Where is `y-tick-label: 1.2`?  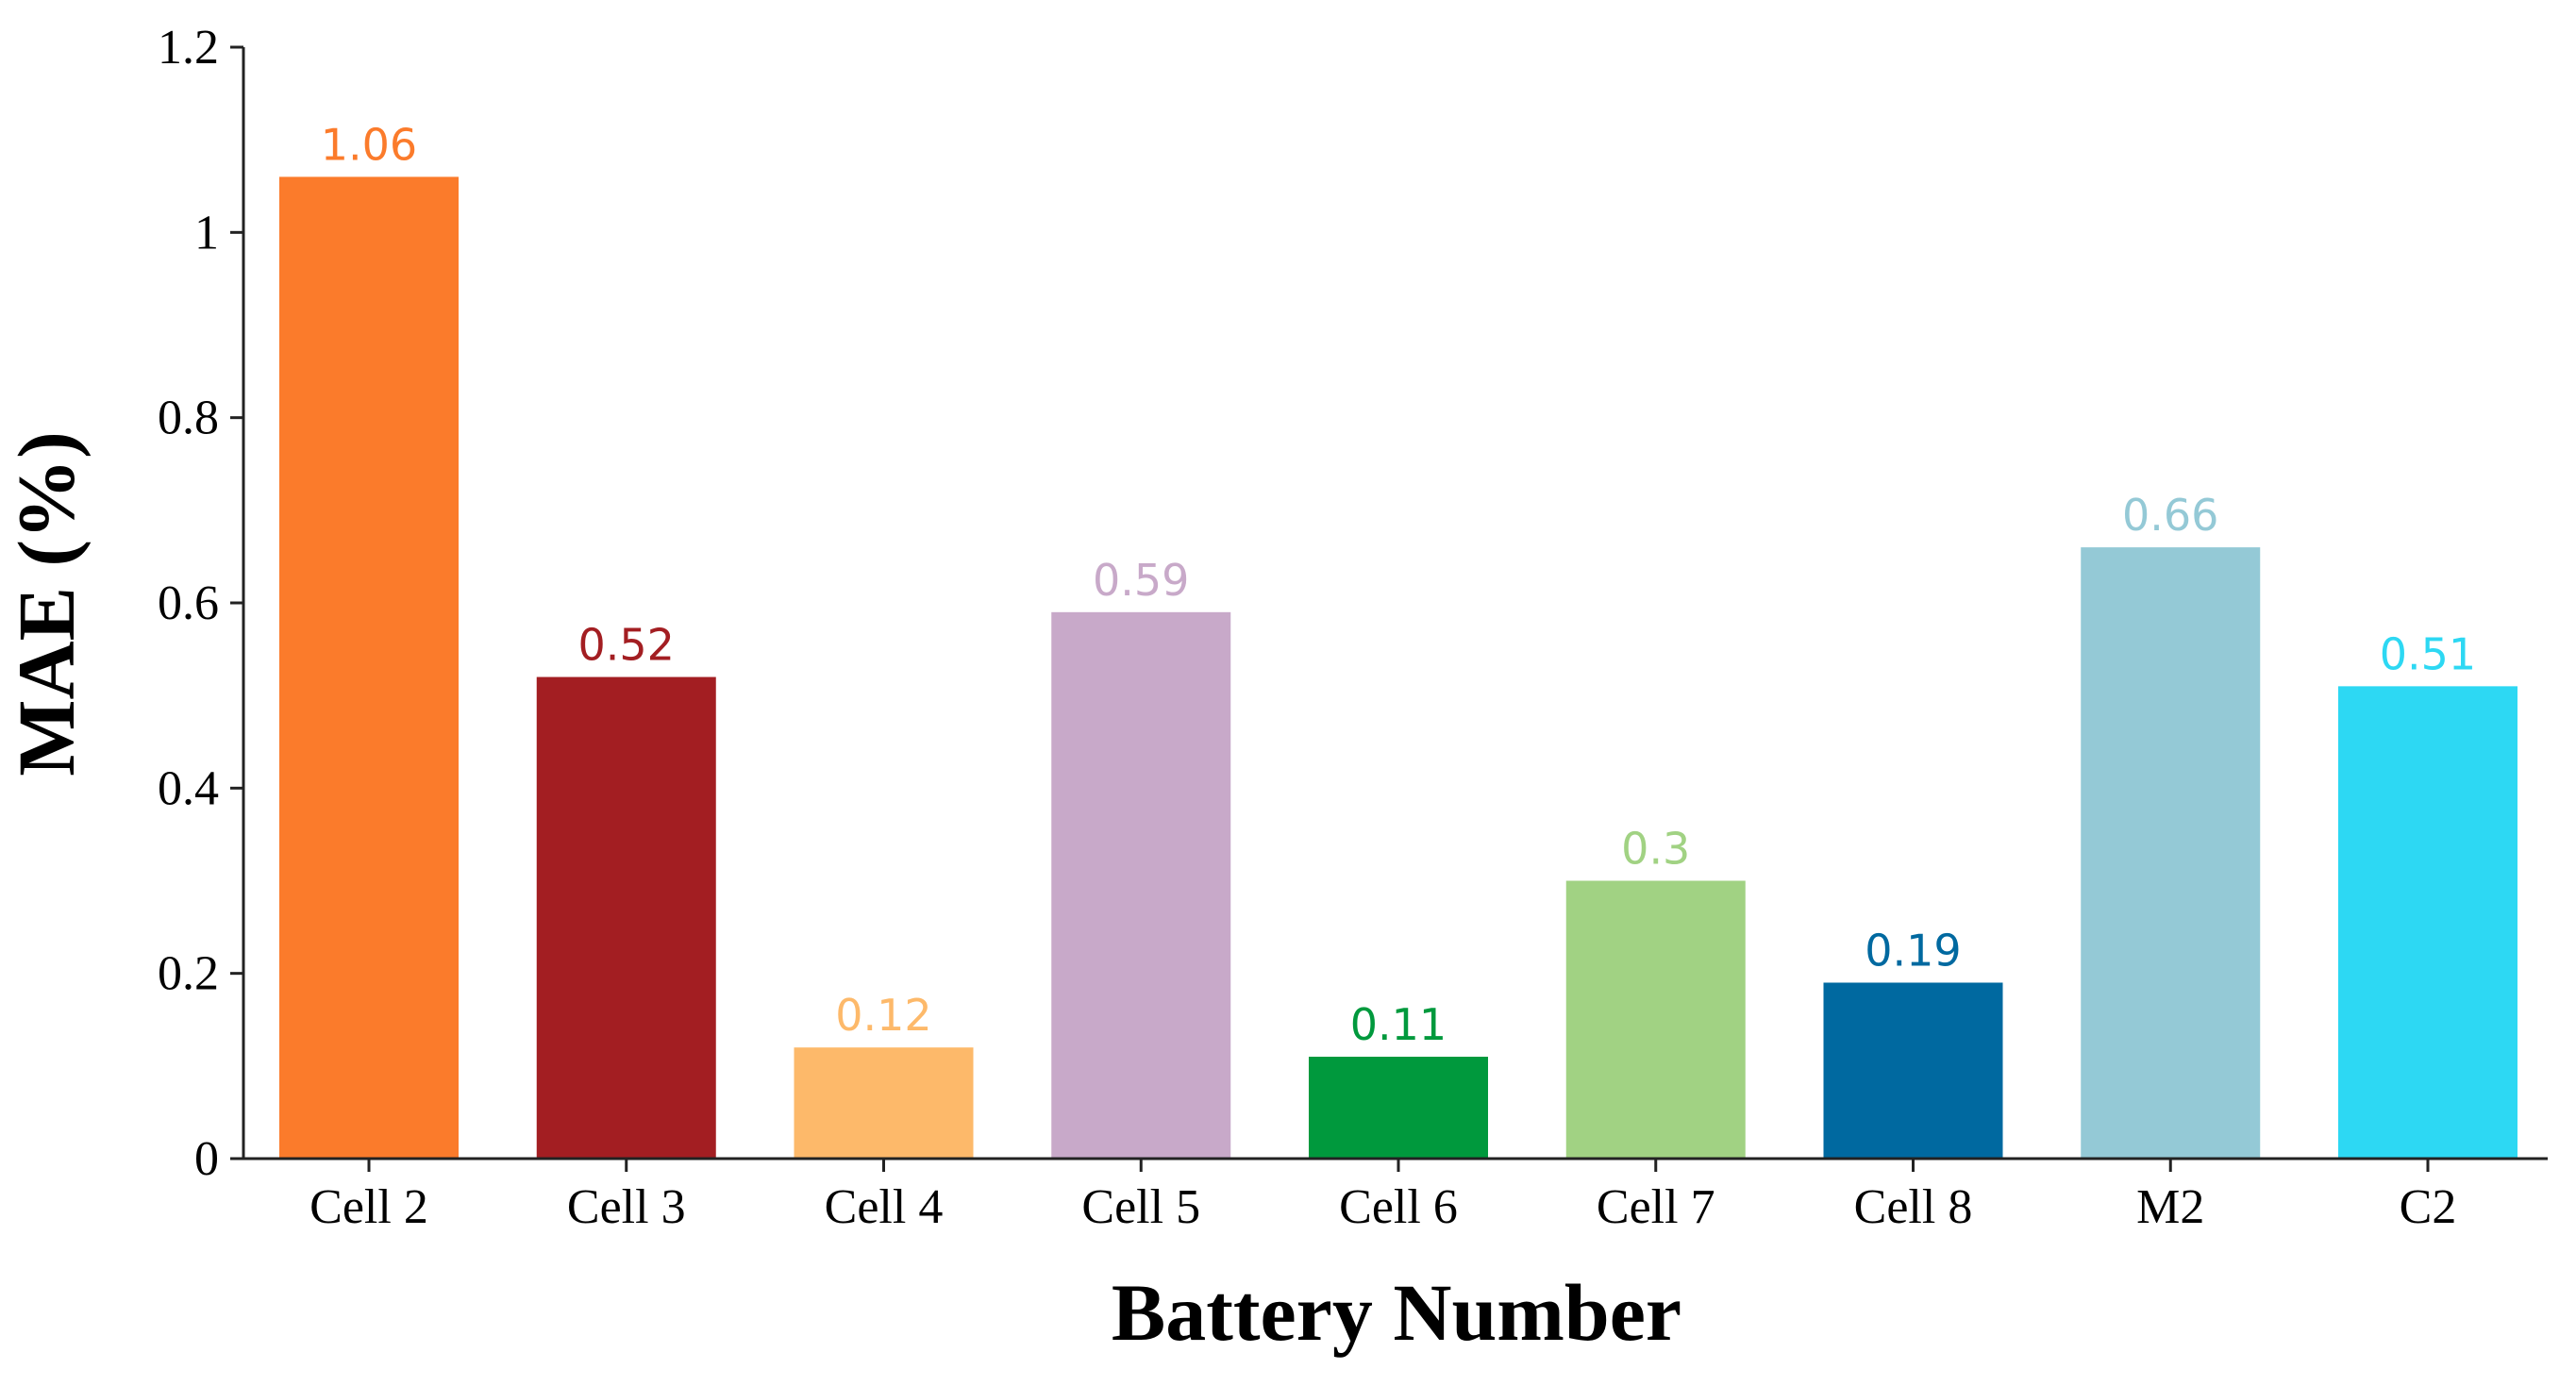 y-tick-label: 1.2 is located at coordinates (188, 48).